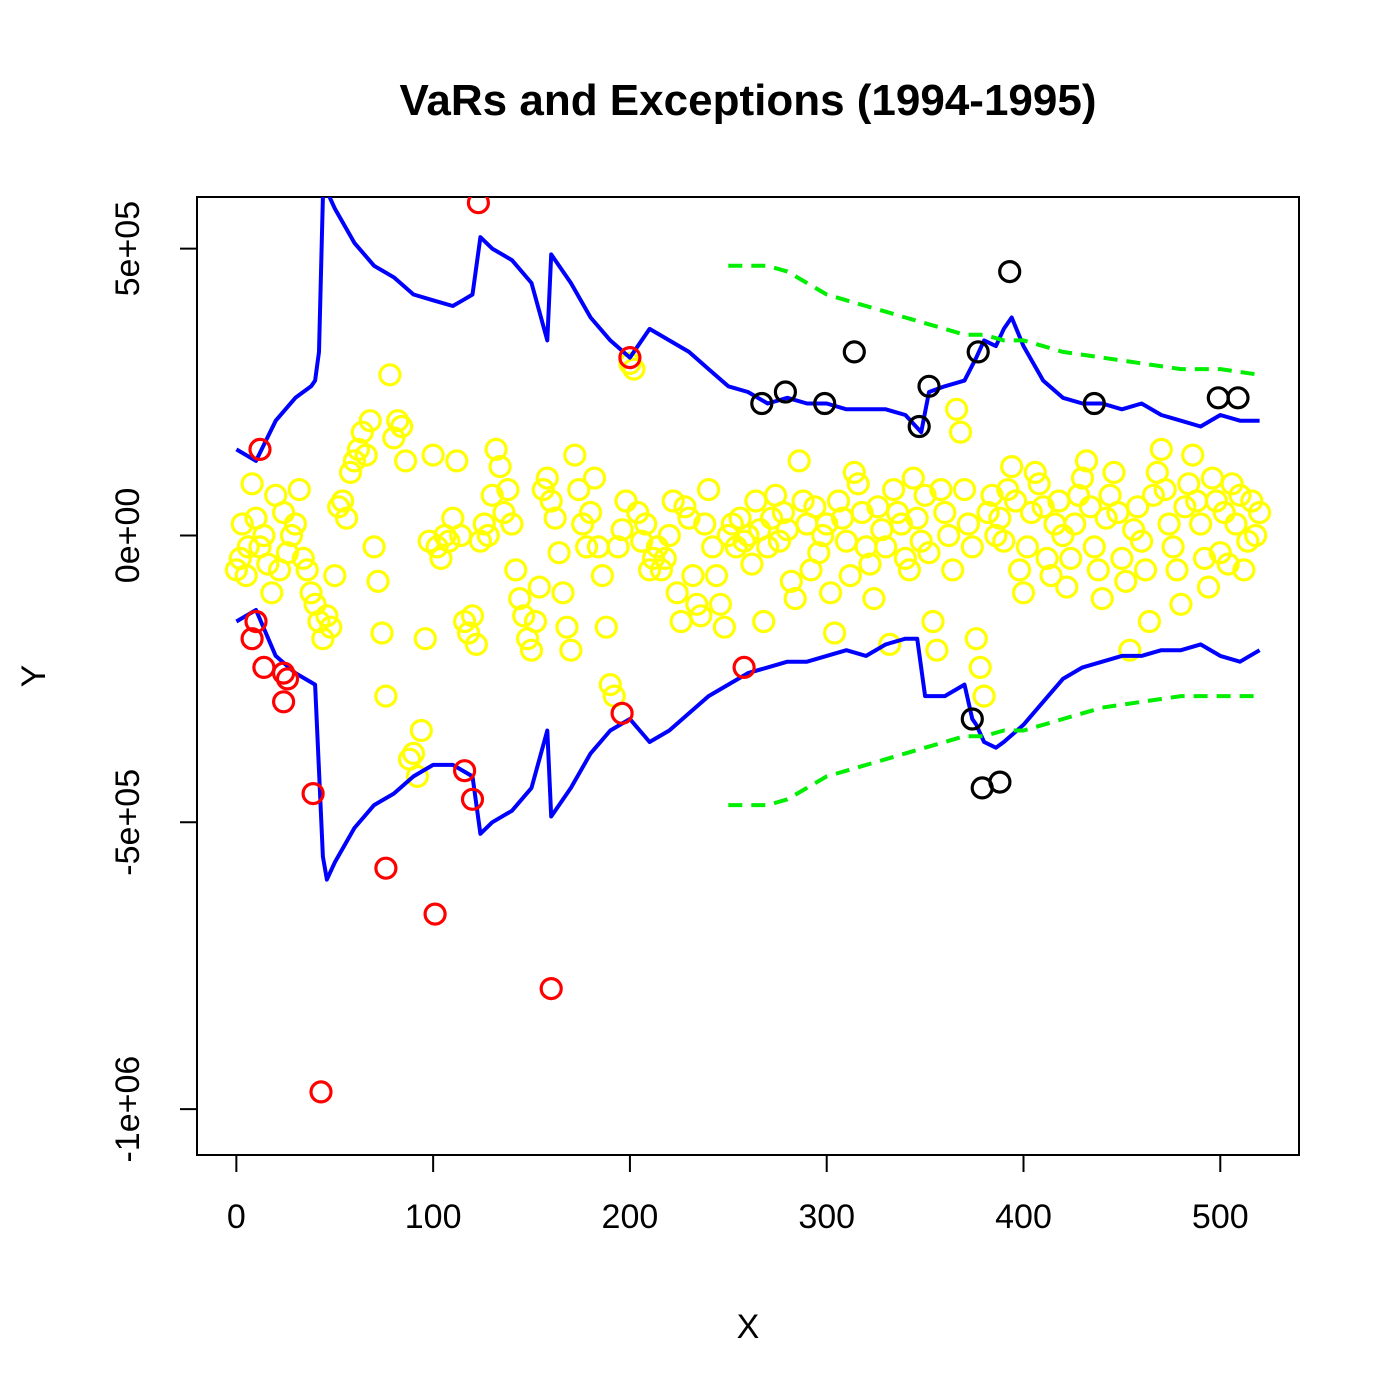  What do you see at coordinates (128, 1109) in the screenshot?
I see `y-tick-label: -1e+06` at bounding box center [128, 1109].